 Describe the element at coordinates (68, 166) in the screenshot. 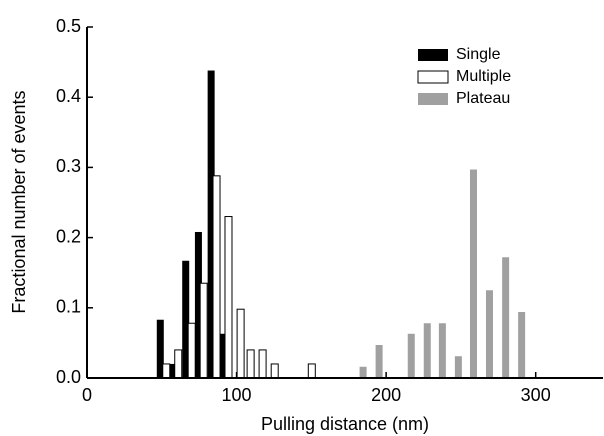

I see `y-tick-label: 0.3` at that location.